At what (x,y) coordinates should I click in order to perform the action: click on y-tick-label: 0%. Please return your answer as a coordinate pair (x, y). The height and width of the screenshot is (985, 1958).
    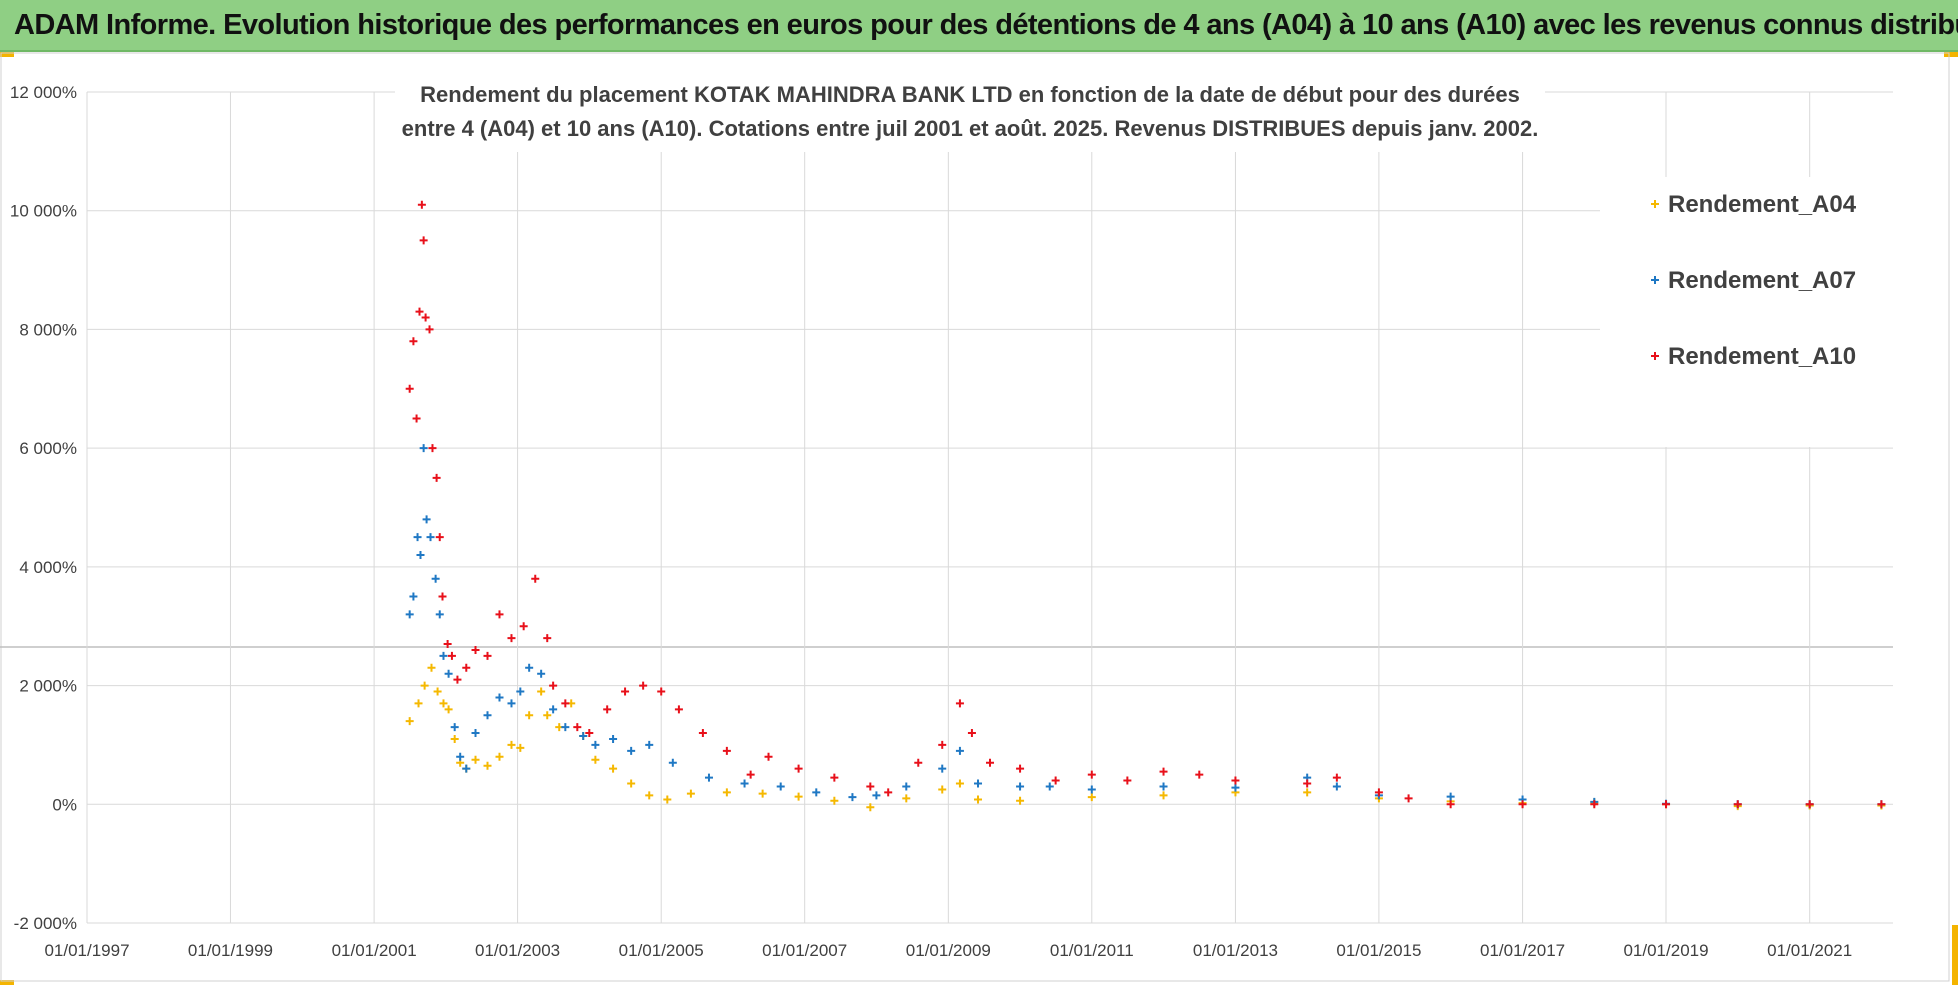
    Looking at the image, I should click on (64, 804).